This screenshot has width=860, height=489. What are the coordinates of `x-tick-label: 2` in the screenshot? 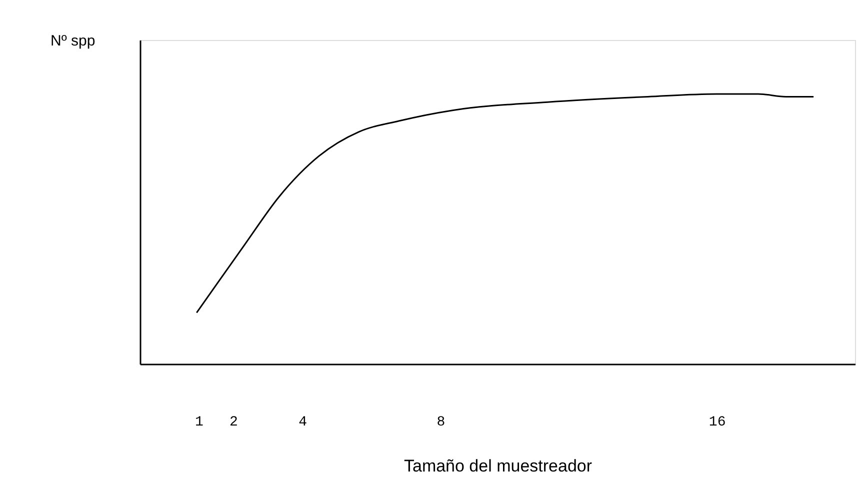 It's located at (234, 422).